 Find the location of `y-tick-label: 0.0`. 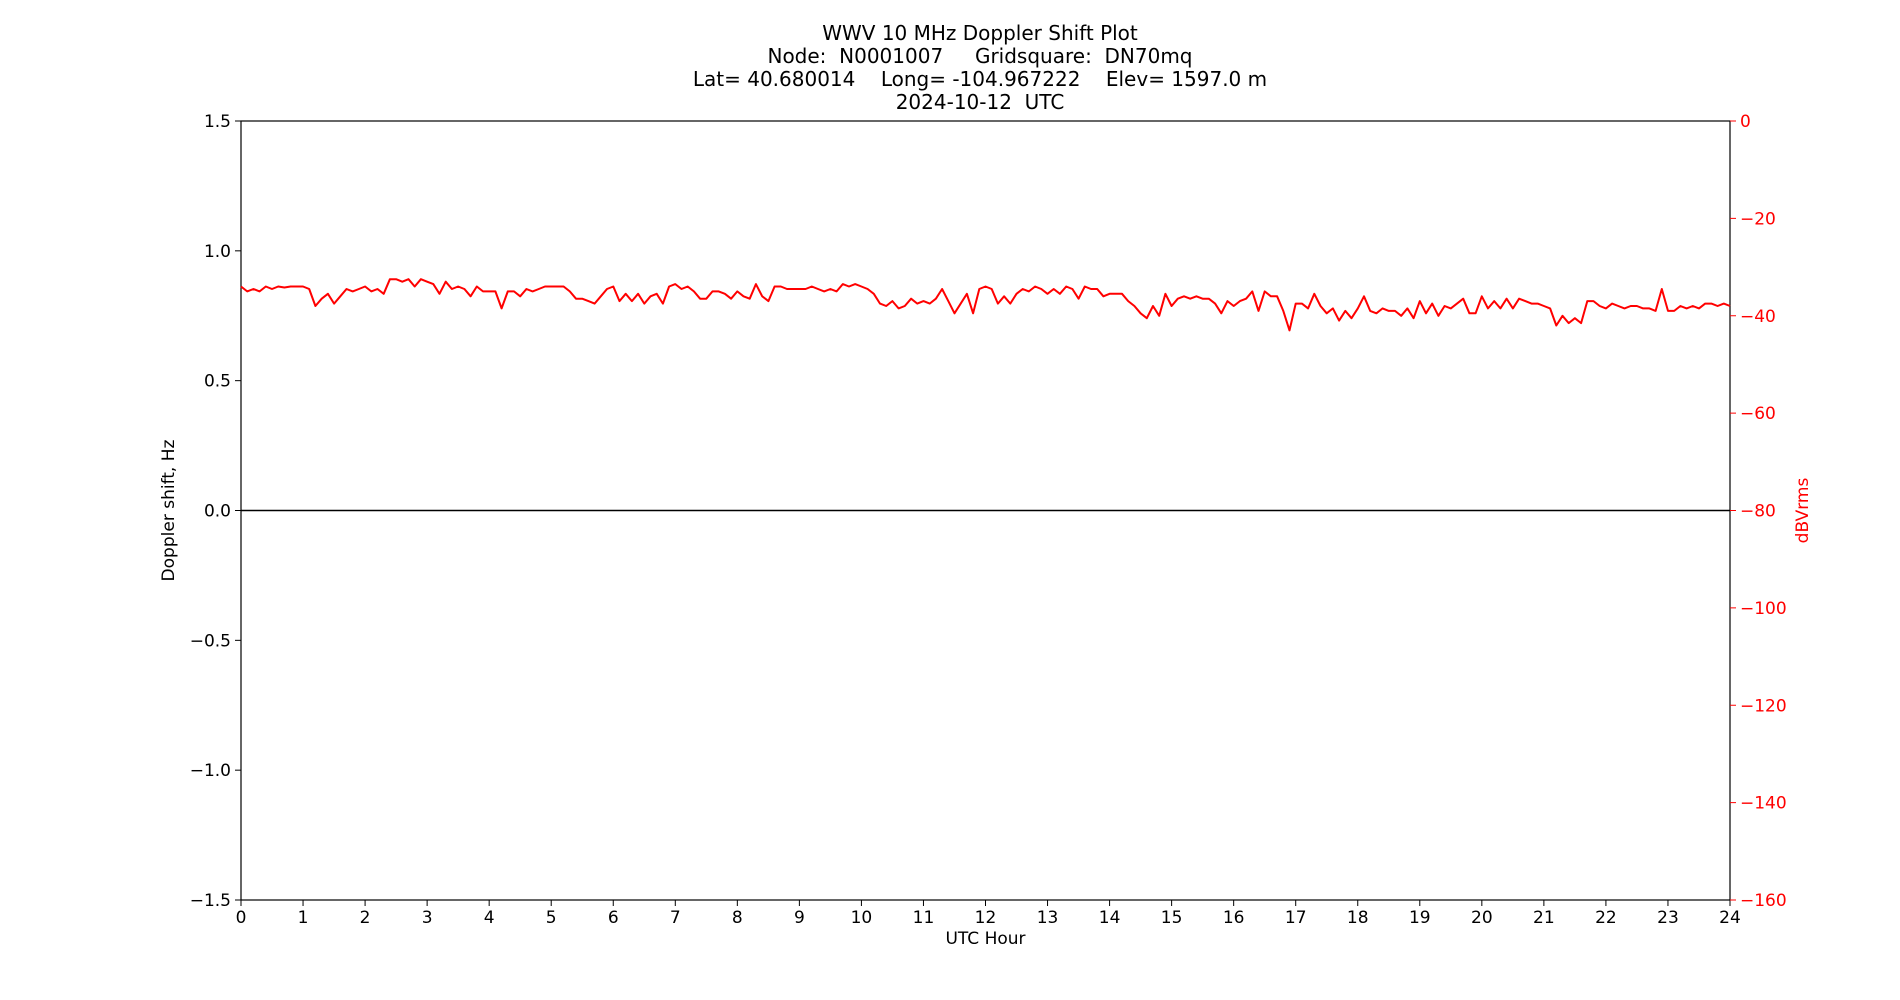

y-tick-label: 0.0 is located at coordinates (217, 512).